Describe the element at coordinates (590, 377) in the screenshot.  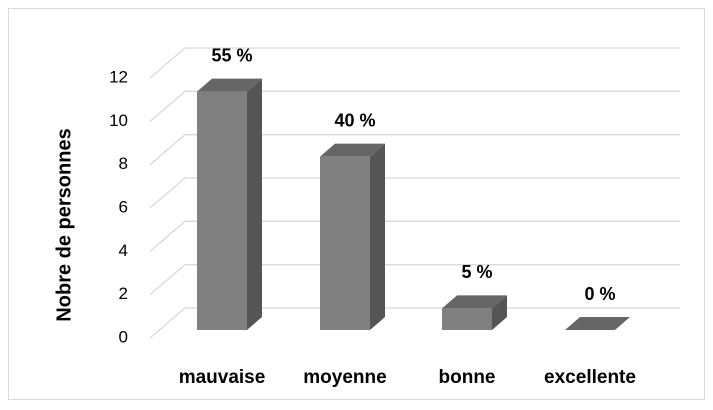
I see `x-tick-label: excellente` at that location.